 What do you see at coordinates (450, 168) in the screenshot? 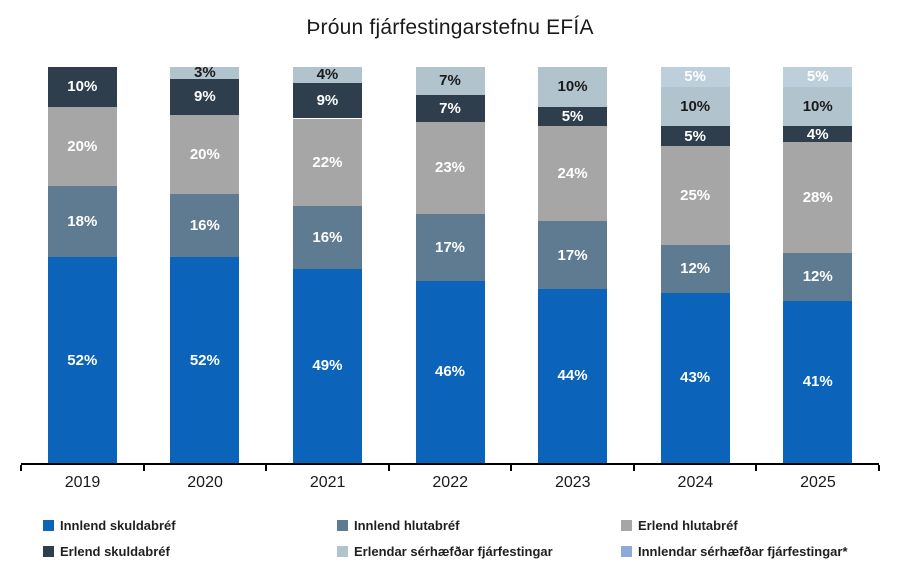
I see `bar-segment: 23%` at bounding box center [450, 168].